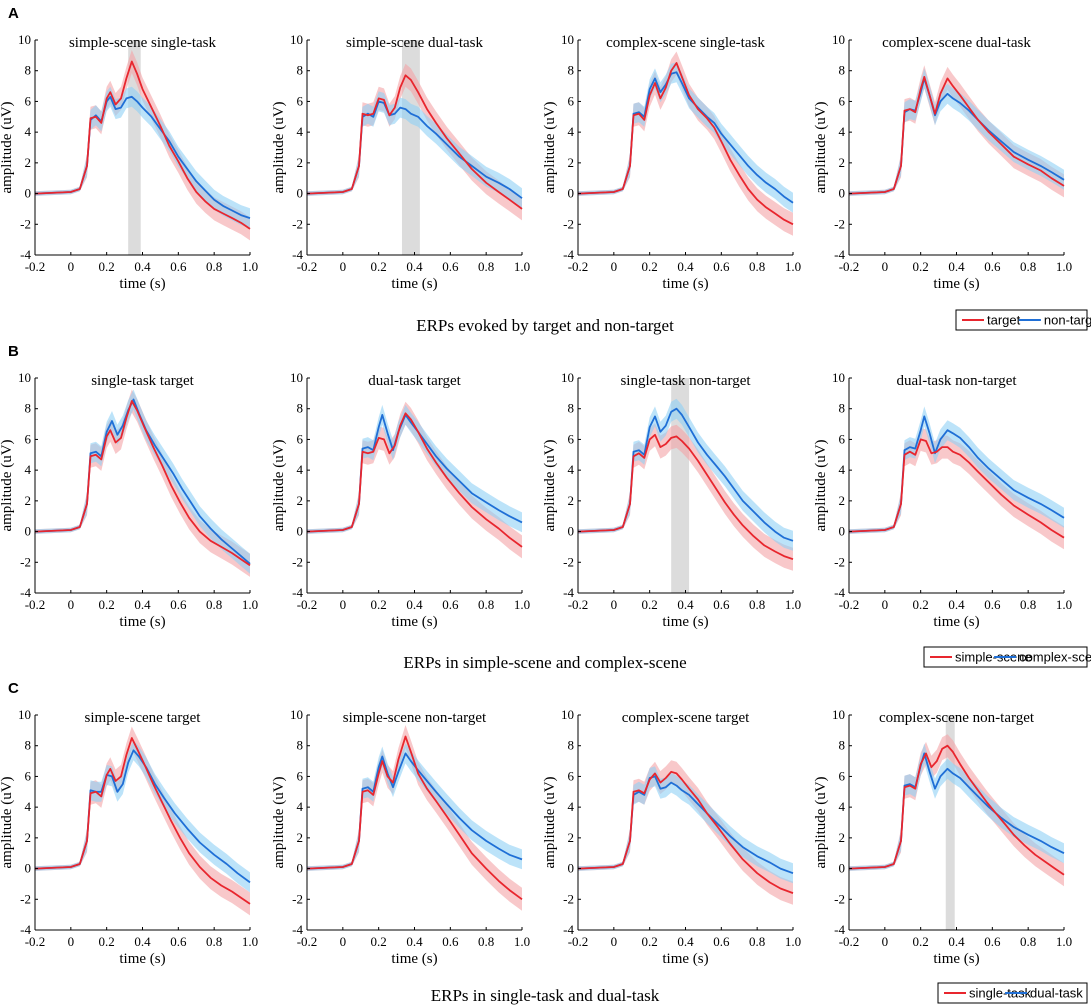  I want to click on significance-window, so click(950, 822).